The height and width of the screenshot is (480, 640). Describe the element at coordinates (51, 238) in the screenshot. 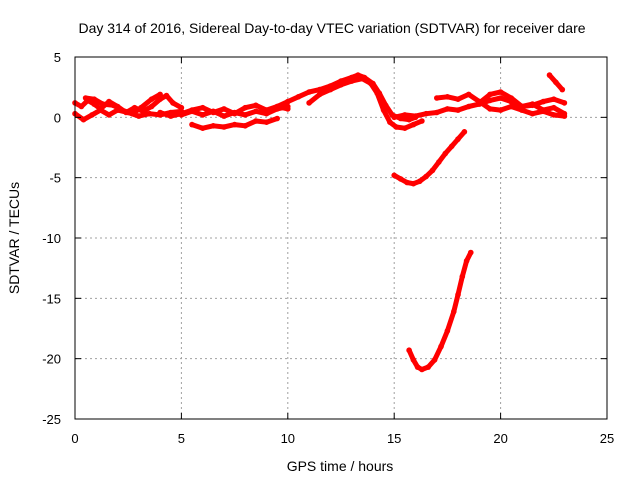

I see `y-tick-label: -10` at that location.